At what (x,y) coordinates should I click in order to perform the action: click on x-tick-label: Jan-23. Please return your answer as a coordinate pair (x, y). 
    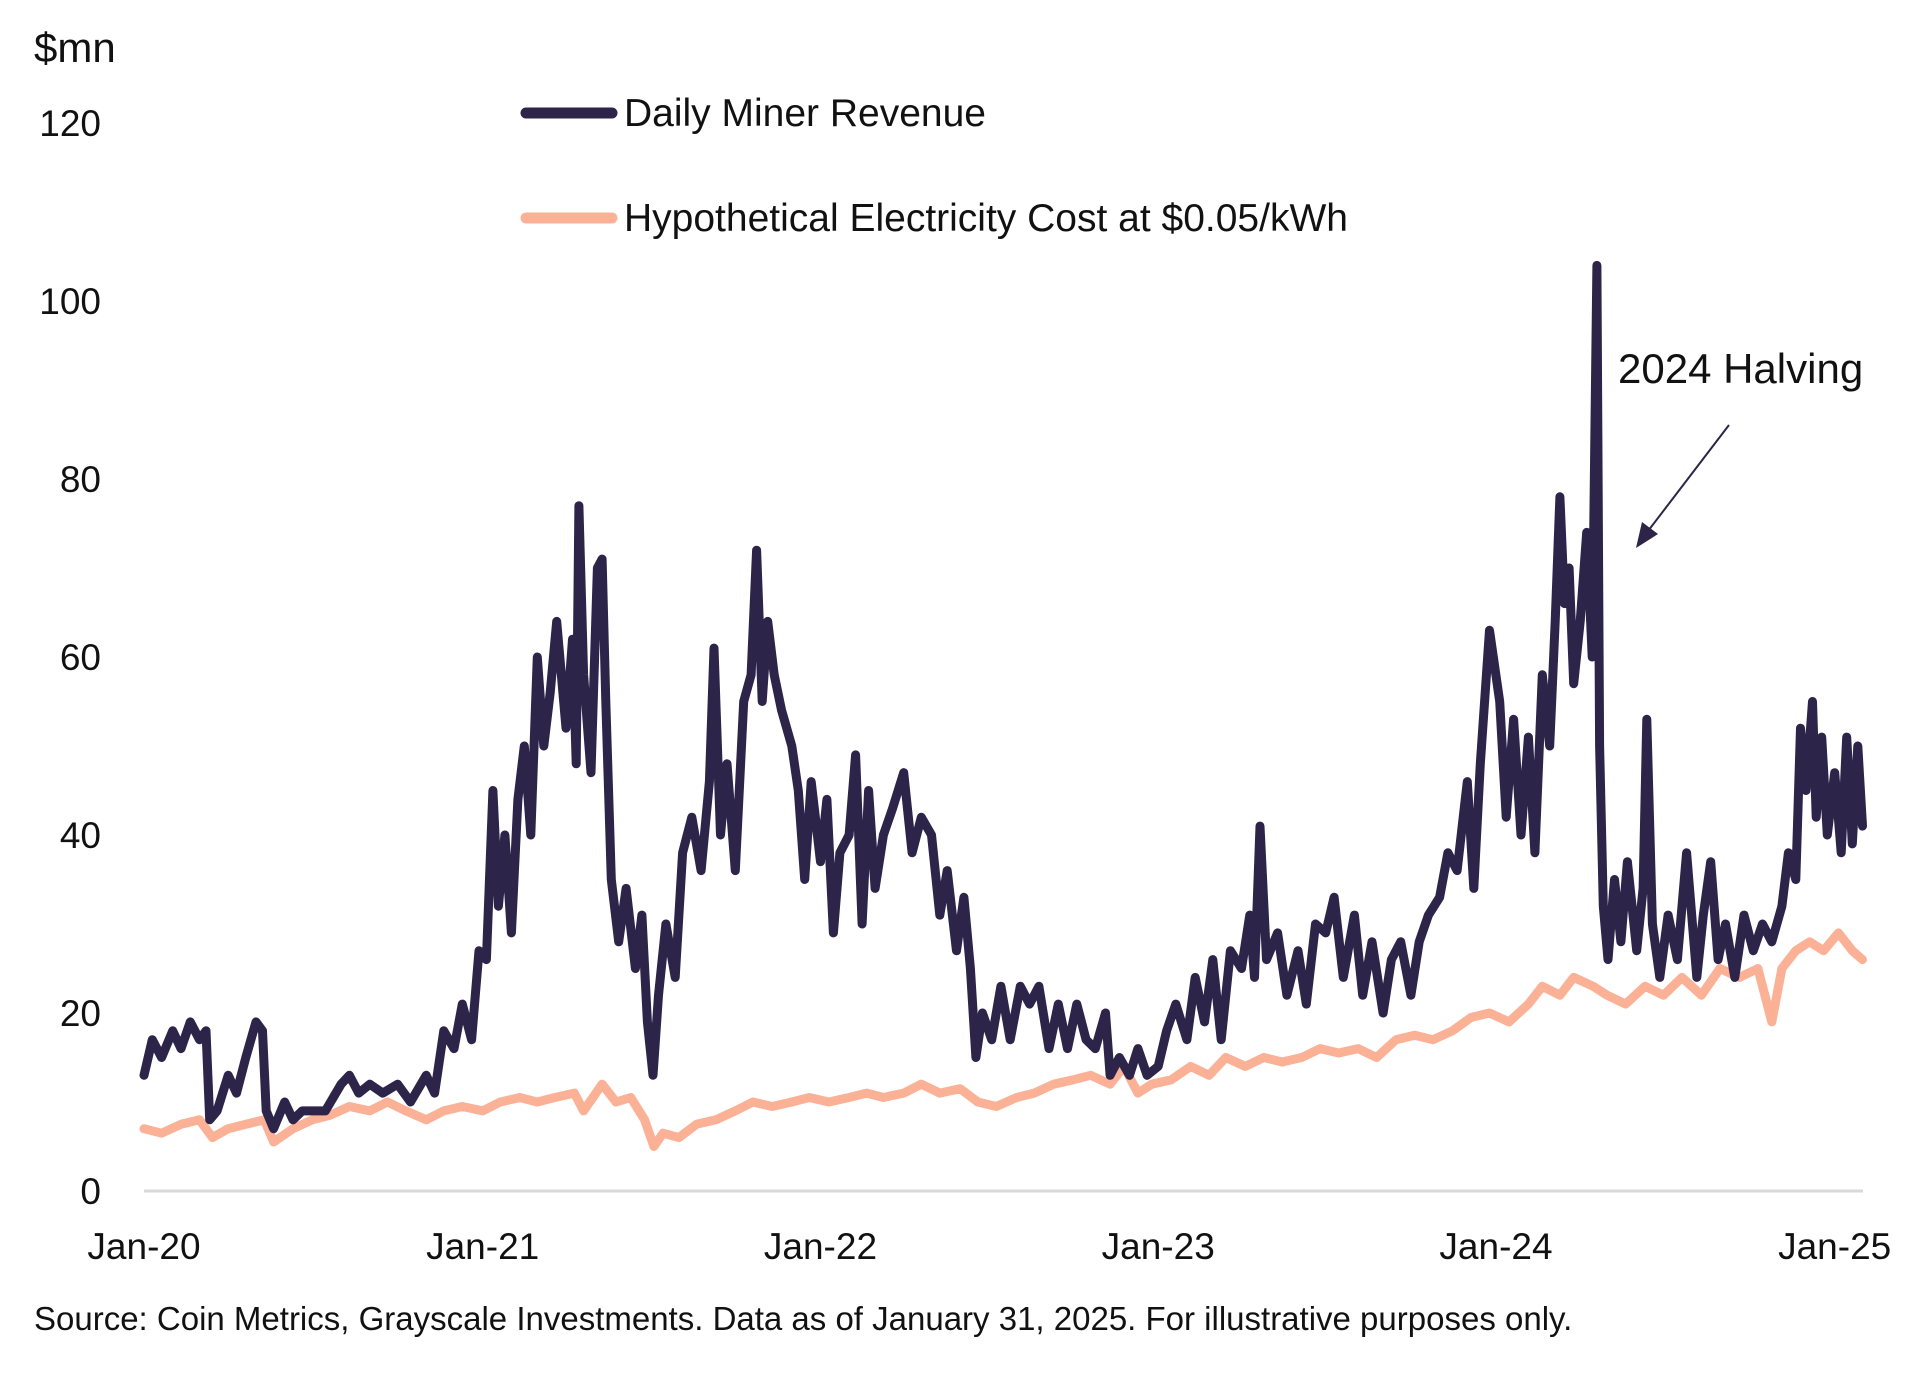
    Looking at the image, I should click on (1158, 1246).